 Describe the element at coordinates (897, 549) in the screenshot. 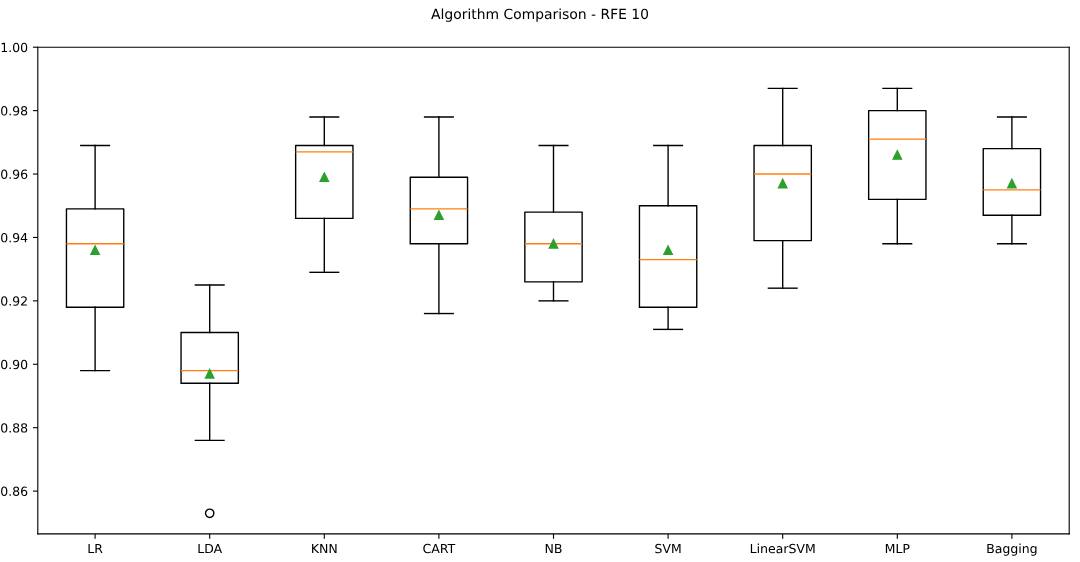

I see `x-tick-label: MLP` at that location.